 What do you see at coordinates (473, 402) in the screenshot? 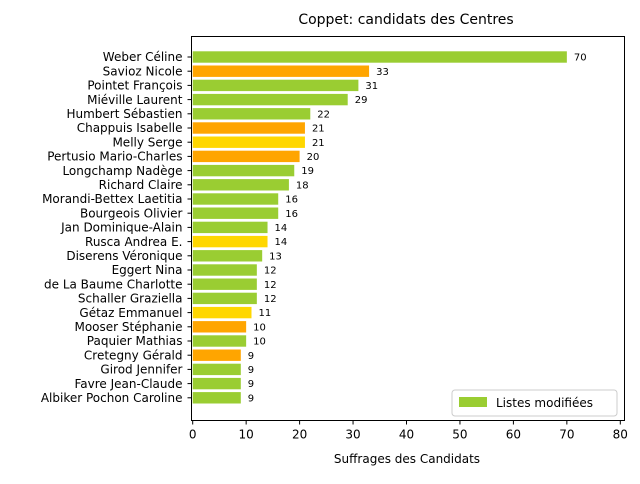
I see `legend-swatch` at bounding box center [473, 402].